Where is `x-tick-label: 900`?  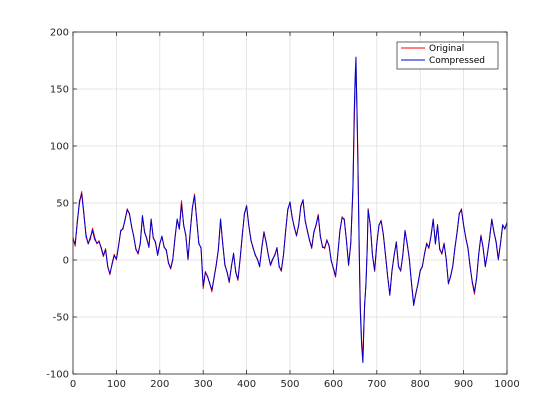
x-tick-label: 900 is located at coordinates (463, 384).